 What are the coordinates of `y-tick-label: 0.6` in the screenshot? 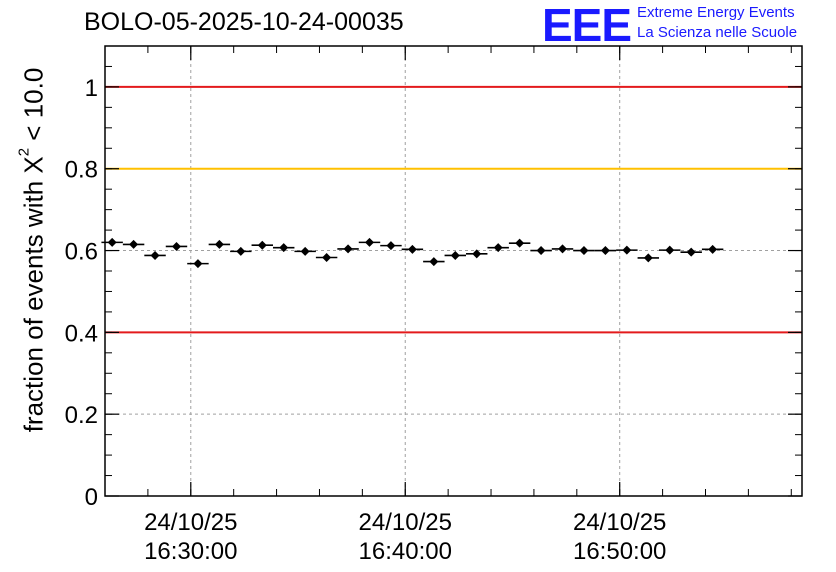 It's located at (81, 252).